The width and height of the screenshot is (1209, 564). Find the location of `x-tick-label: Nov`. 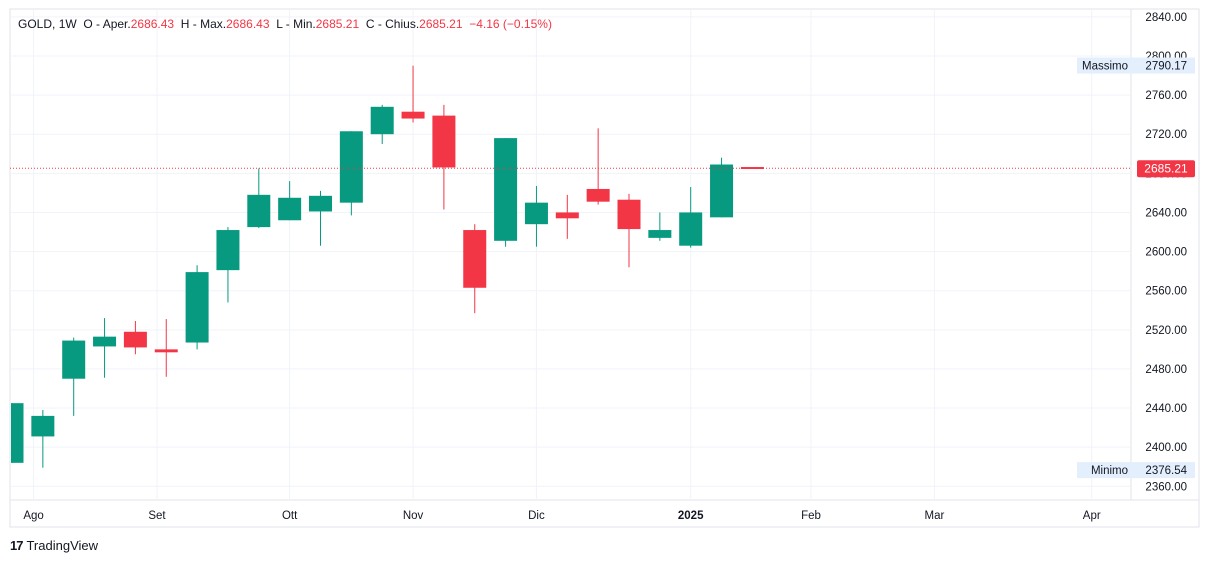

x-tick-label: Nov is located at coordinates (413, 516).